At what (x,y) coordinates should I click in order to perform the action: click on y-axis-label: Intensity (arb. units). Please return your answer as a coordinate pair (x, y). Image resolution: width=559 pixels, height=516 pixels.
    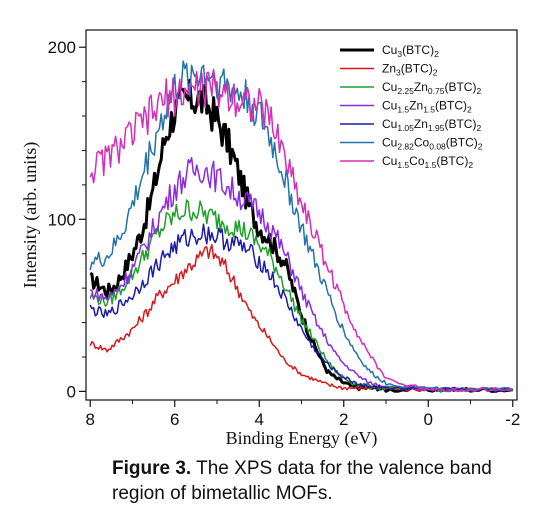
    Looking at the image, I should click on (30, 215).